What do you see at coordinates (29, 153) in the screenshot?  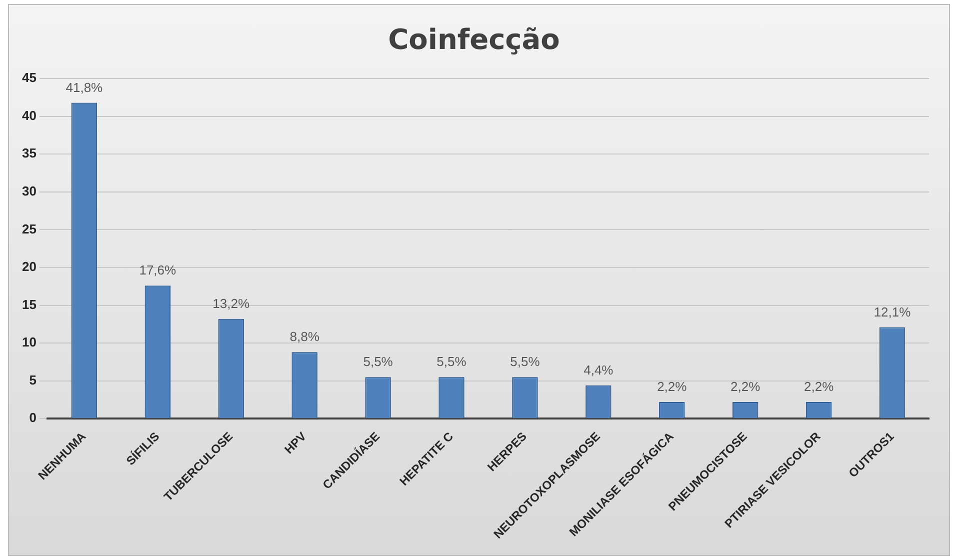 I see `y-tick-label: 35` at bounding box center [29, 153].